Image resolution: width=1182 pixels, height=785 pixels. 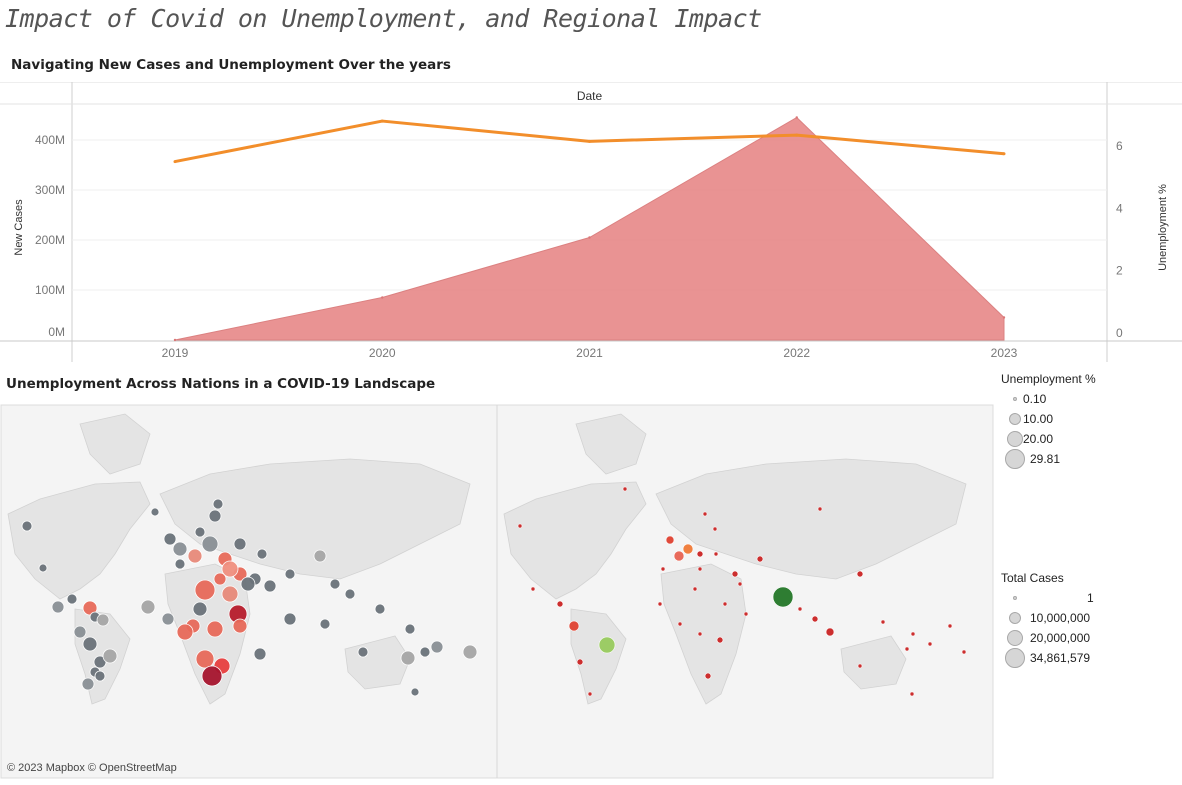 I want to click on legend-label: 1, so click(x=1090, y=598).